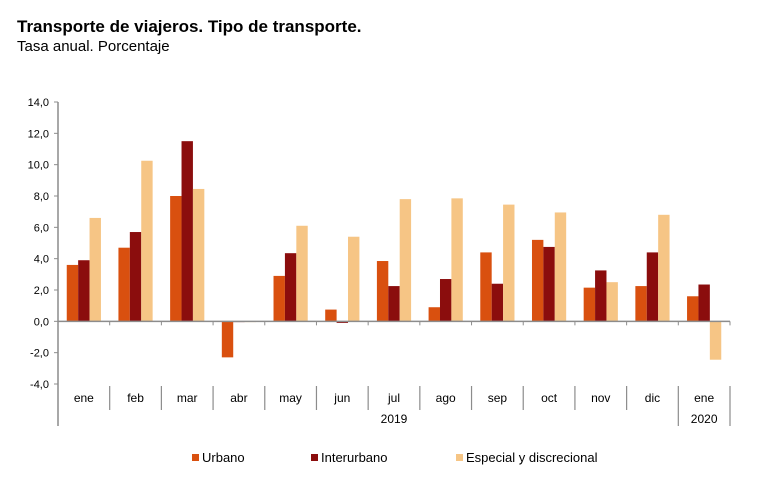 The width and height of the screenshot is (765, 504). Describe the element at coordinates (187, 398) in the screenshot. I see `x-category-label: mar` at that location.